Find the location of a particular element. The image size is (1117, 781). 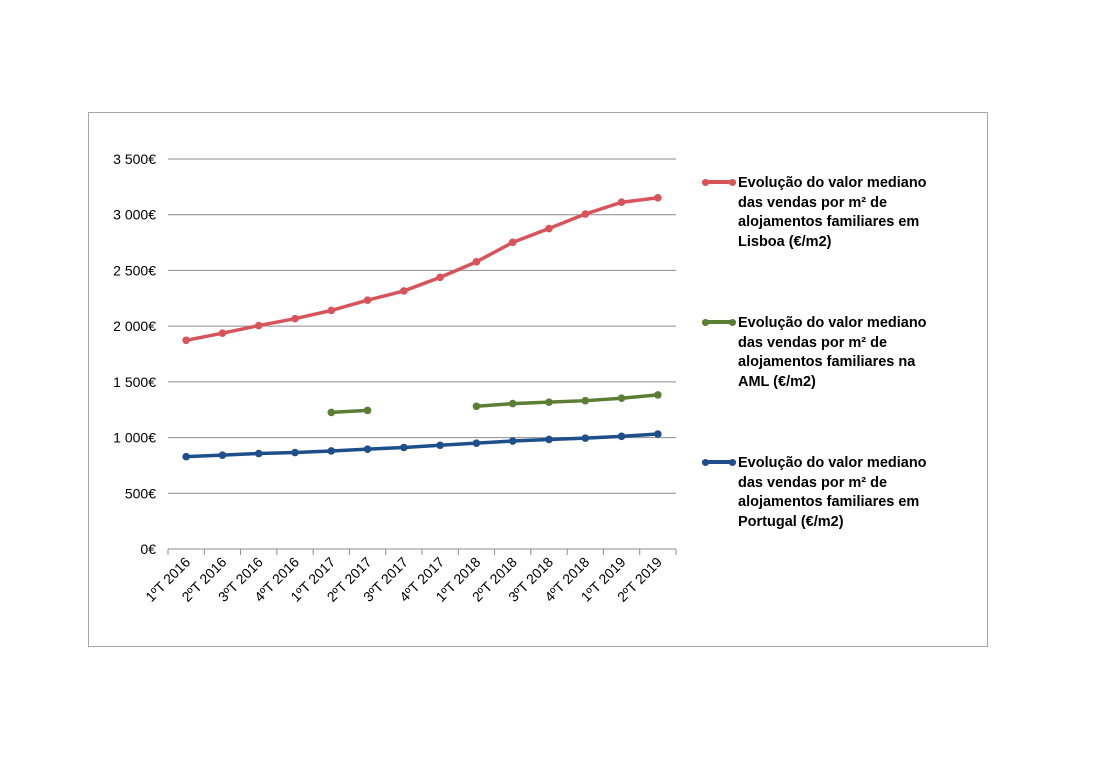

y-tick-label: 3 500€ is located at coordinates (134, 159).